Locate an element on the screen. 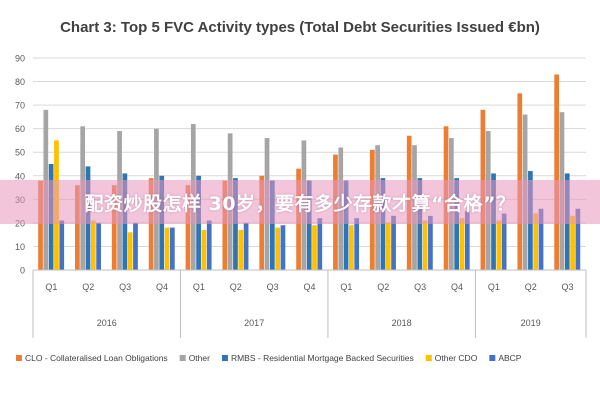  legend-label: Other is located at coordinates (199, 358).